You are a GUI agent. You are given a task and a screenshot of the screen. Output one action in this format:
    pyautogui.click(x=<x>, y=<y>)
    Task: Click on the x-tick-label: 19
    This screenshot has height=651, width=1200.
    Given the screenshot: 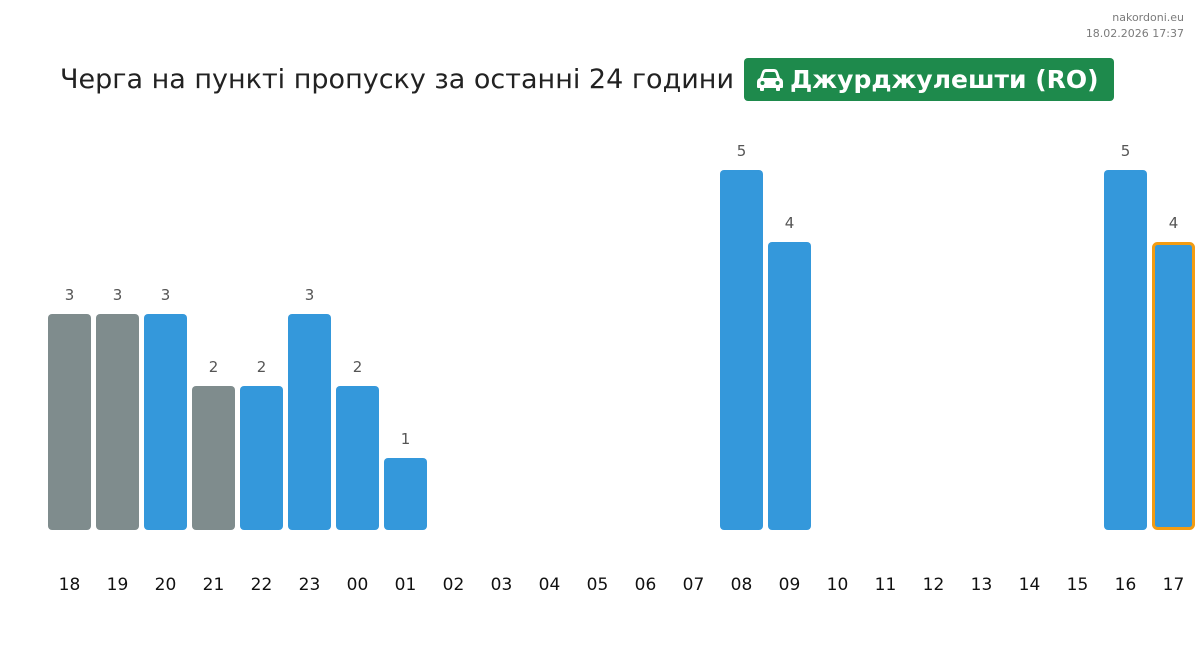 What is the action you would take?
    pyautogui.click(x=118, y=585)
    